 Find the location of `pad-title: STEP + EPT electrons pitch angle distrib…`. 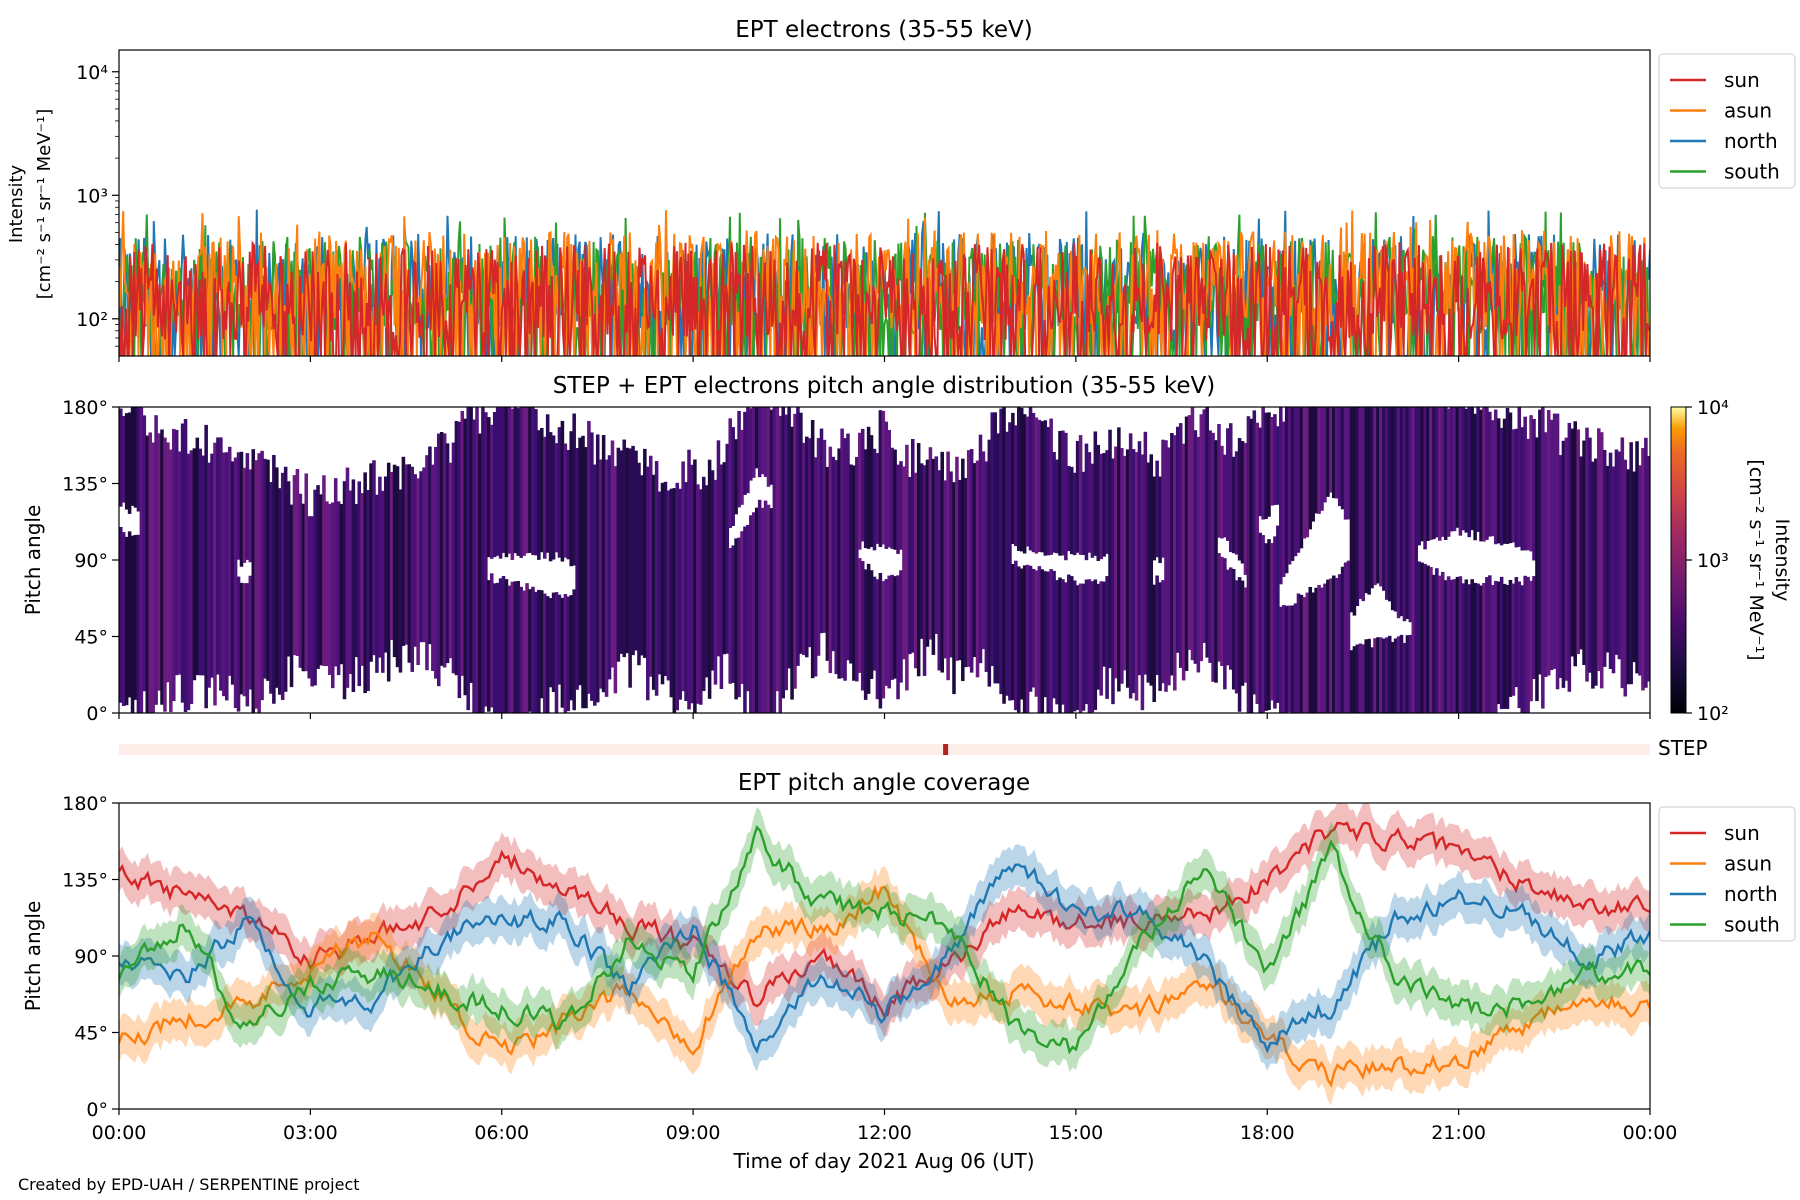

pad-title: STEP + EPT electrons pitch angle distrib… is located at coordinates (884, 386).